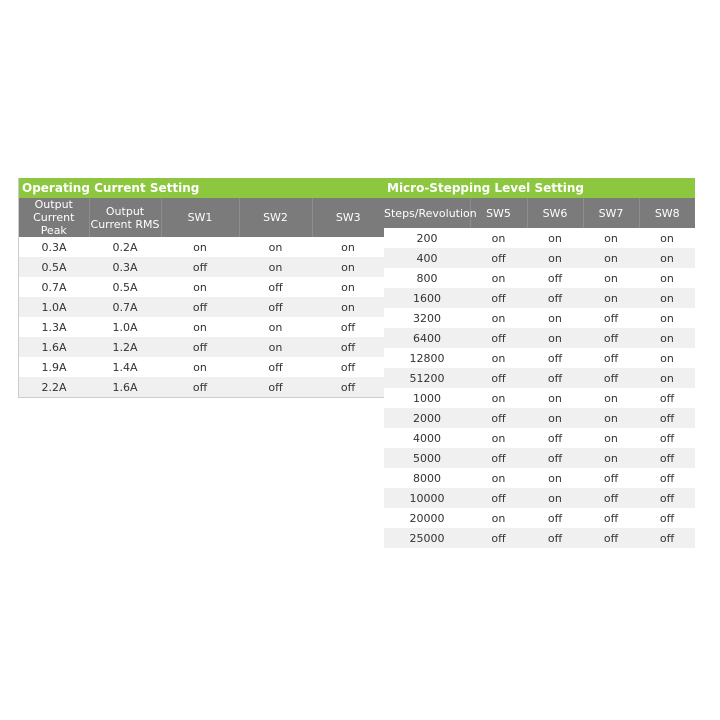  Describe the element at coordinates (54, 327) in the screenshot. I see `table-cell: 1.3A` at that location.